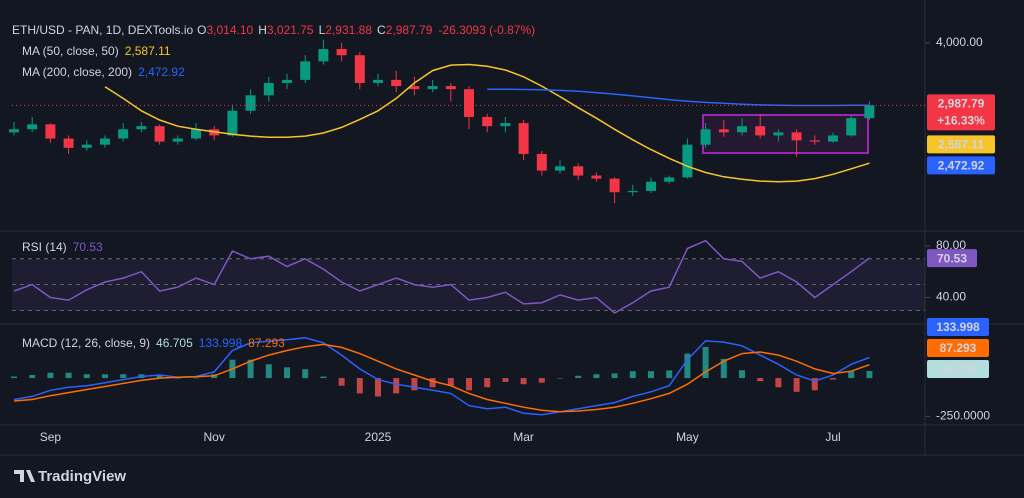 The width and height of the screenshot is (1024, 498). I want to click on macd-value-label: 46.705, so click(958, 369).